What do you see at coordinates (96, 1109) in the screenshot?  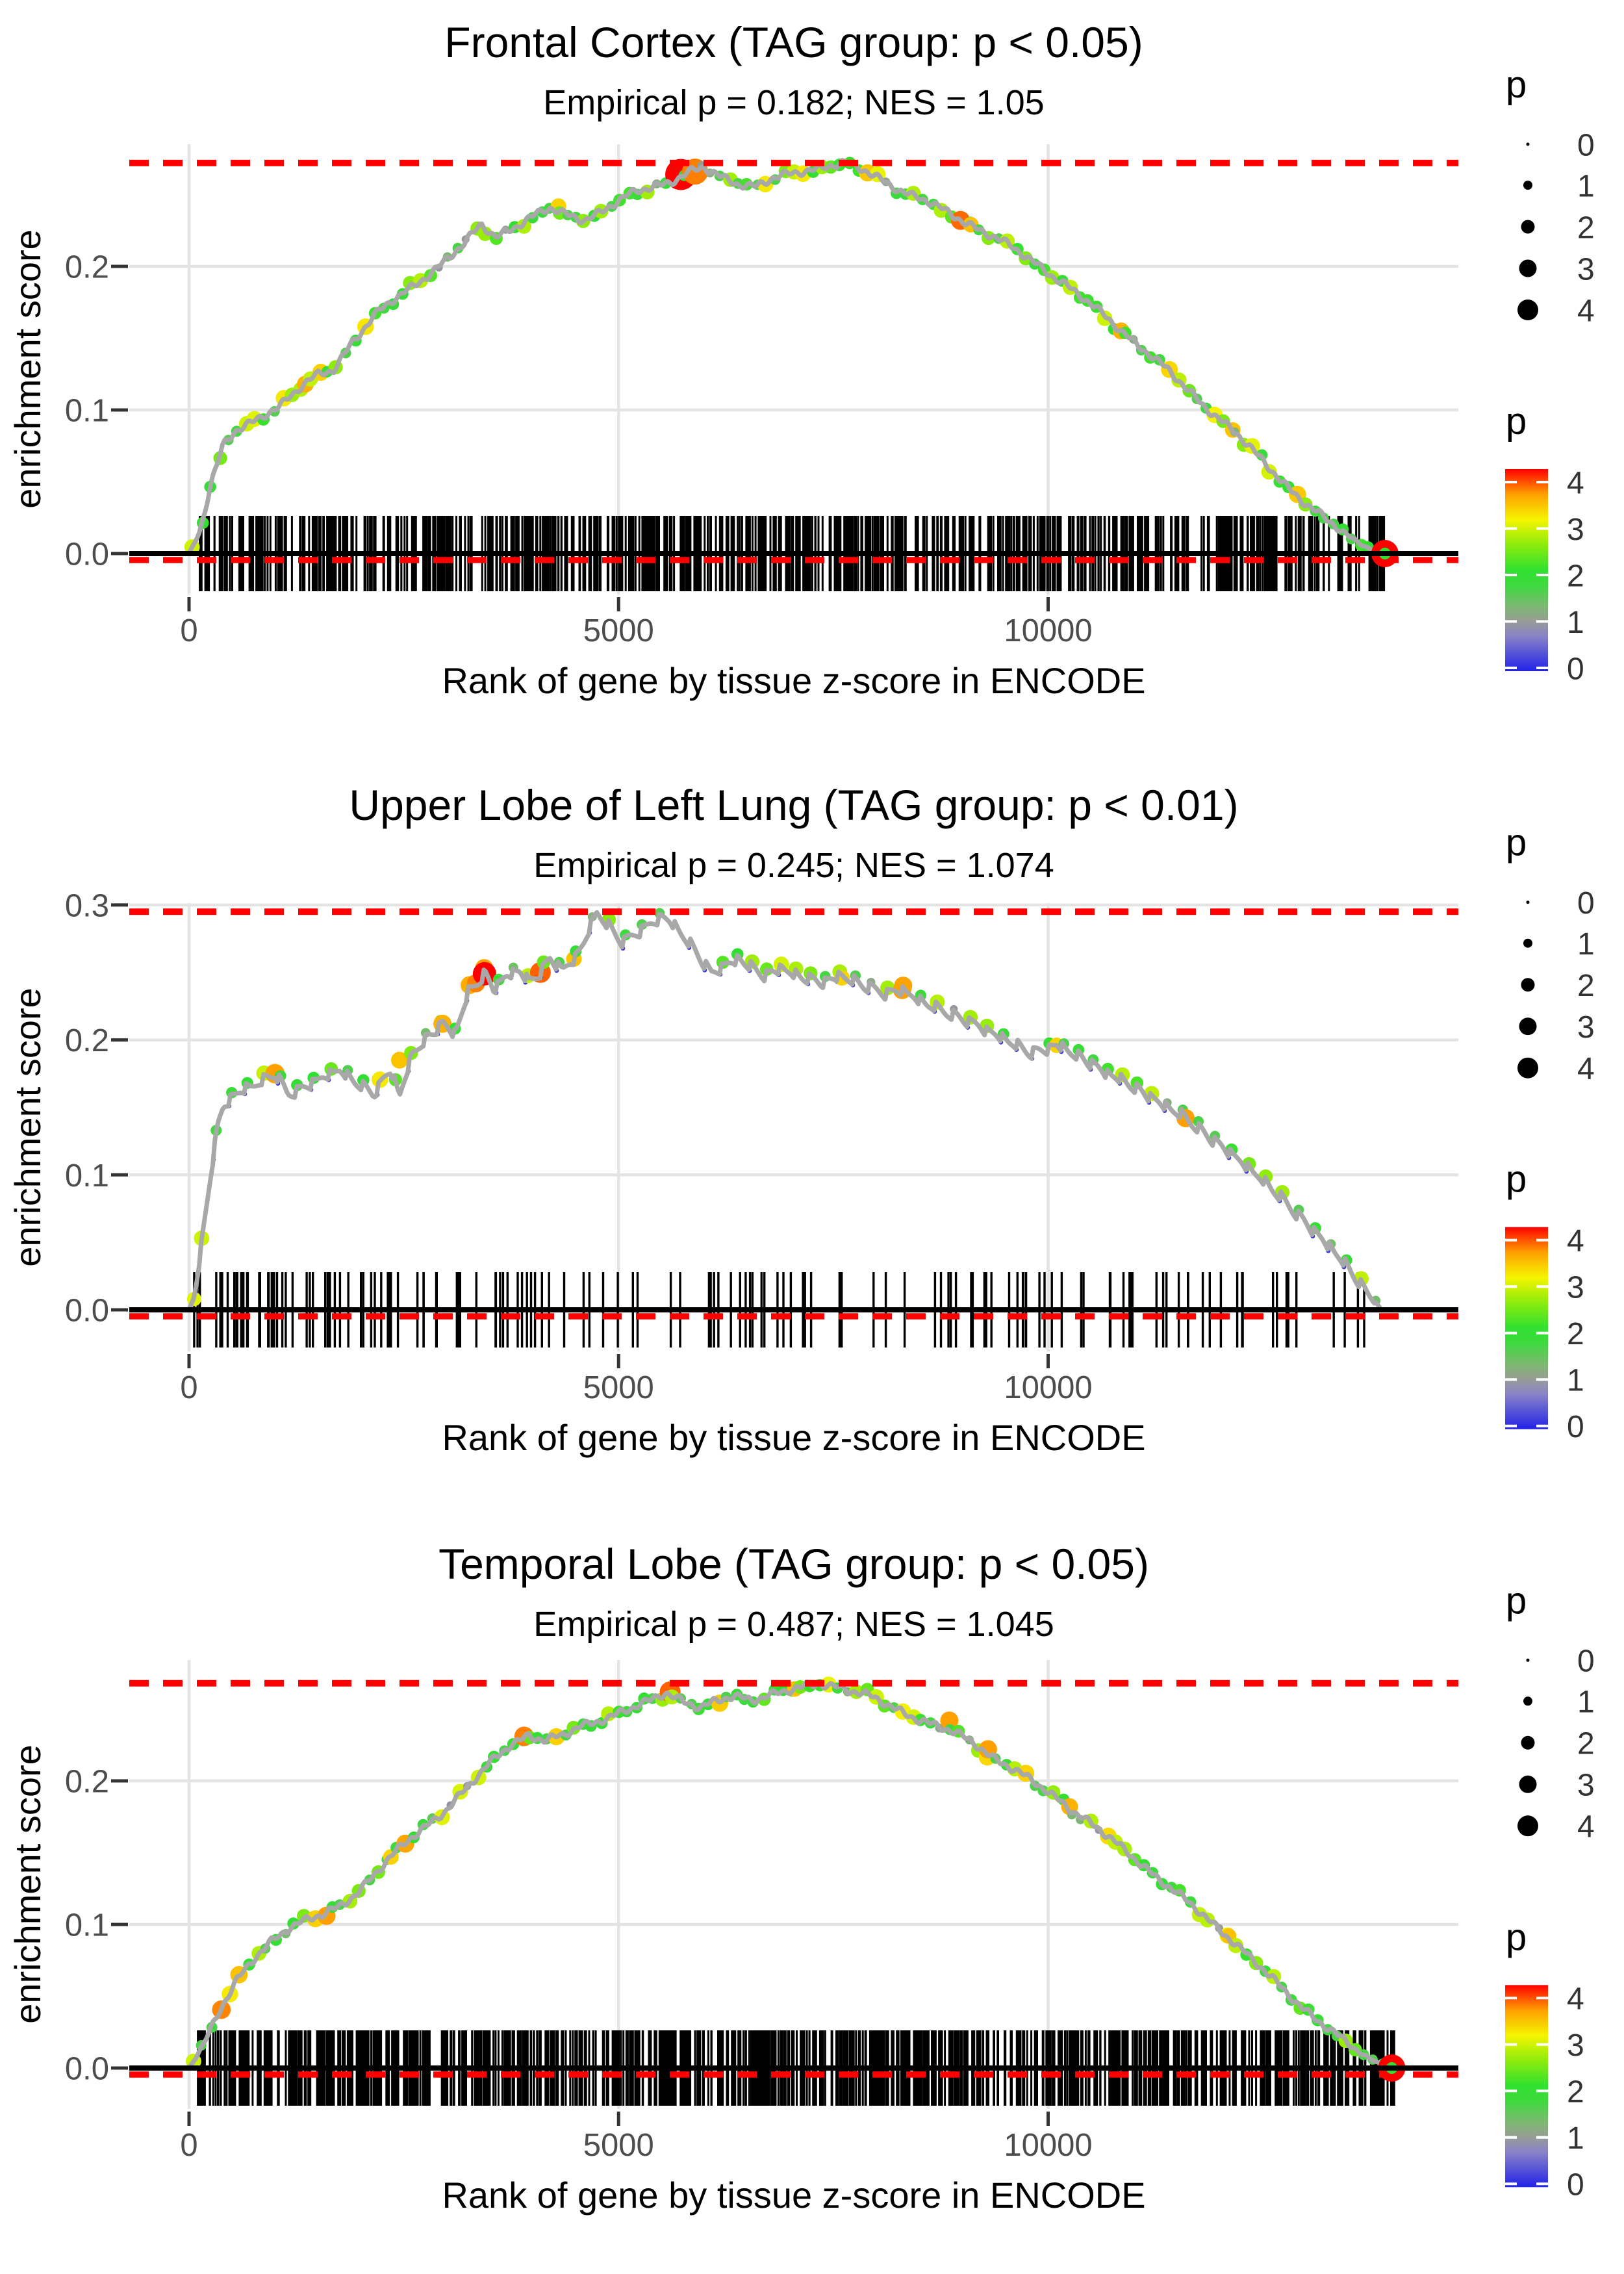 I see `y-axis: 0.0 0.1 0.2 0.3` at bounding box center [96, 1109].